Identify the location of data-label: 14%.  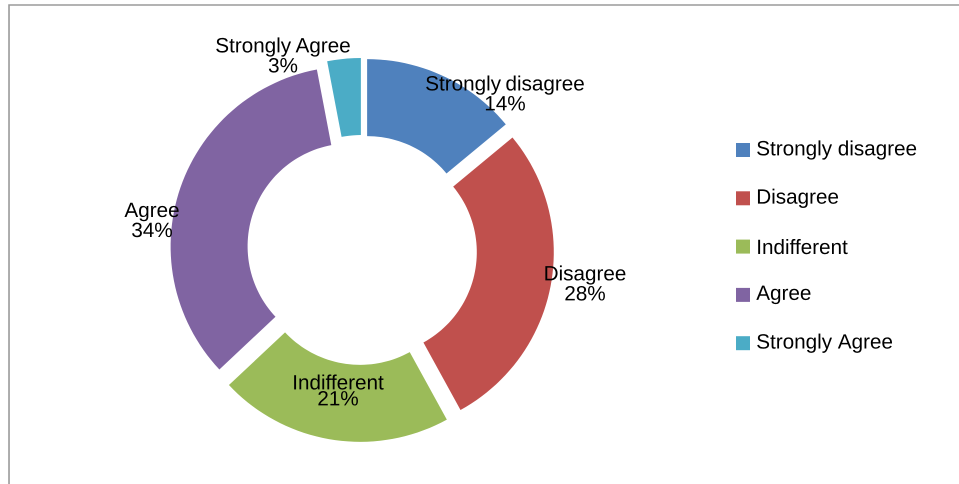
(505, 103).